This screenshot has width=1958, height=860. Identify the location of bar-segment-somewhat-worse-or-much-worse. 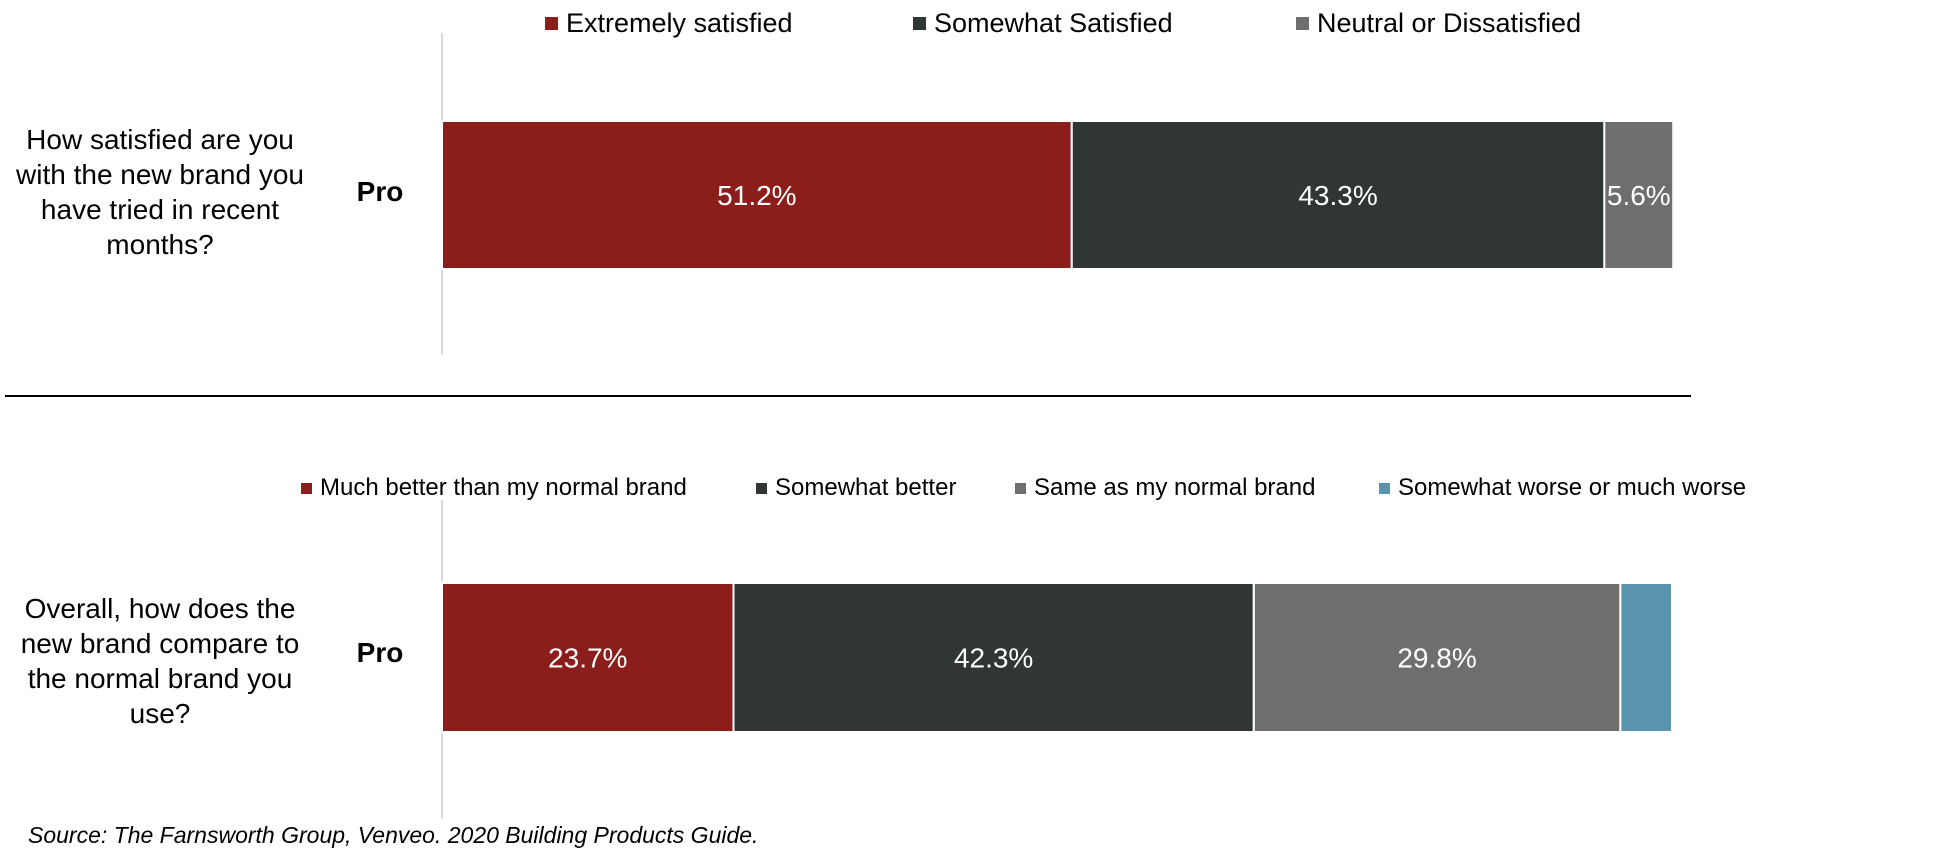
(1646, 657).